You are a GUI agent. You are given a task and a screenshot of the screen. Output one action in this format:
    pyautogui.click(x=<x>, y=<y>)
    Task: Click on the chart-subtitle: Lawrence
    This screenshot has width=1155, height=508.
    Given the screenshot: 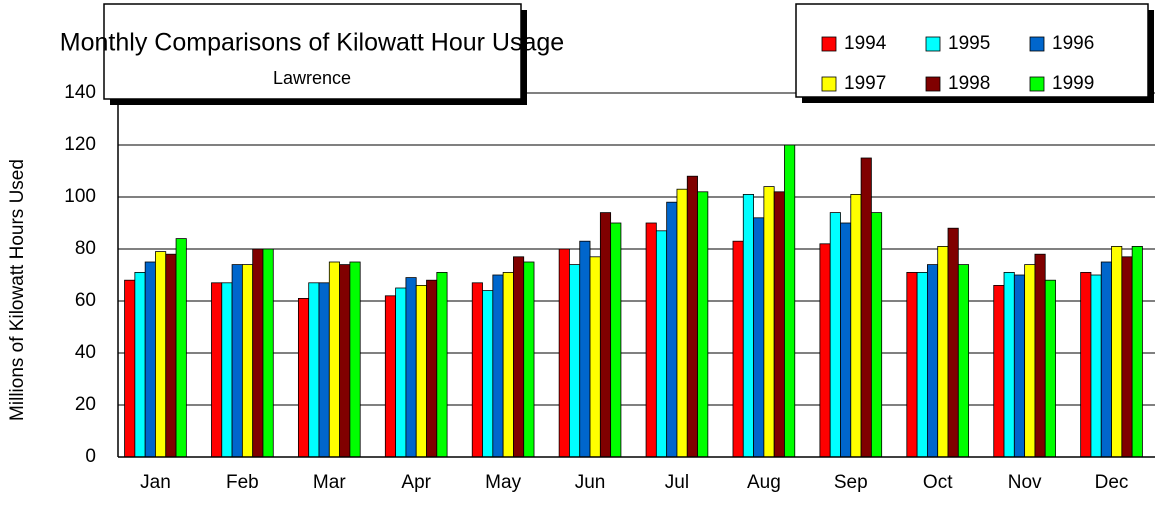 What is the action you would take?
    pyautogui.click(x=312, y=78)
    